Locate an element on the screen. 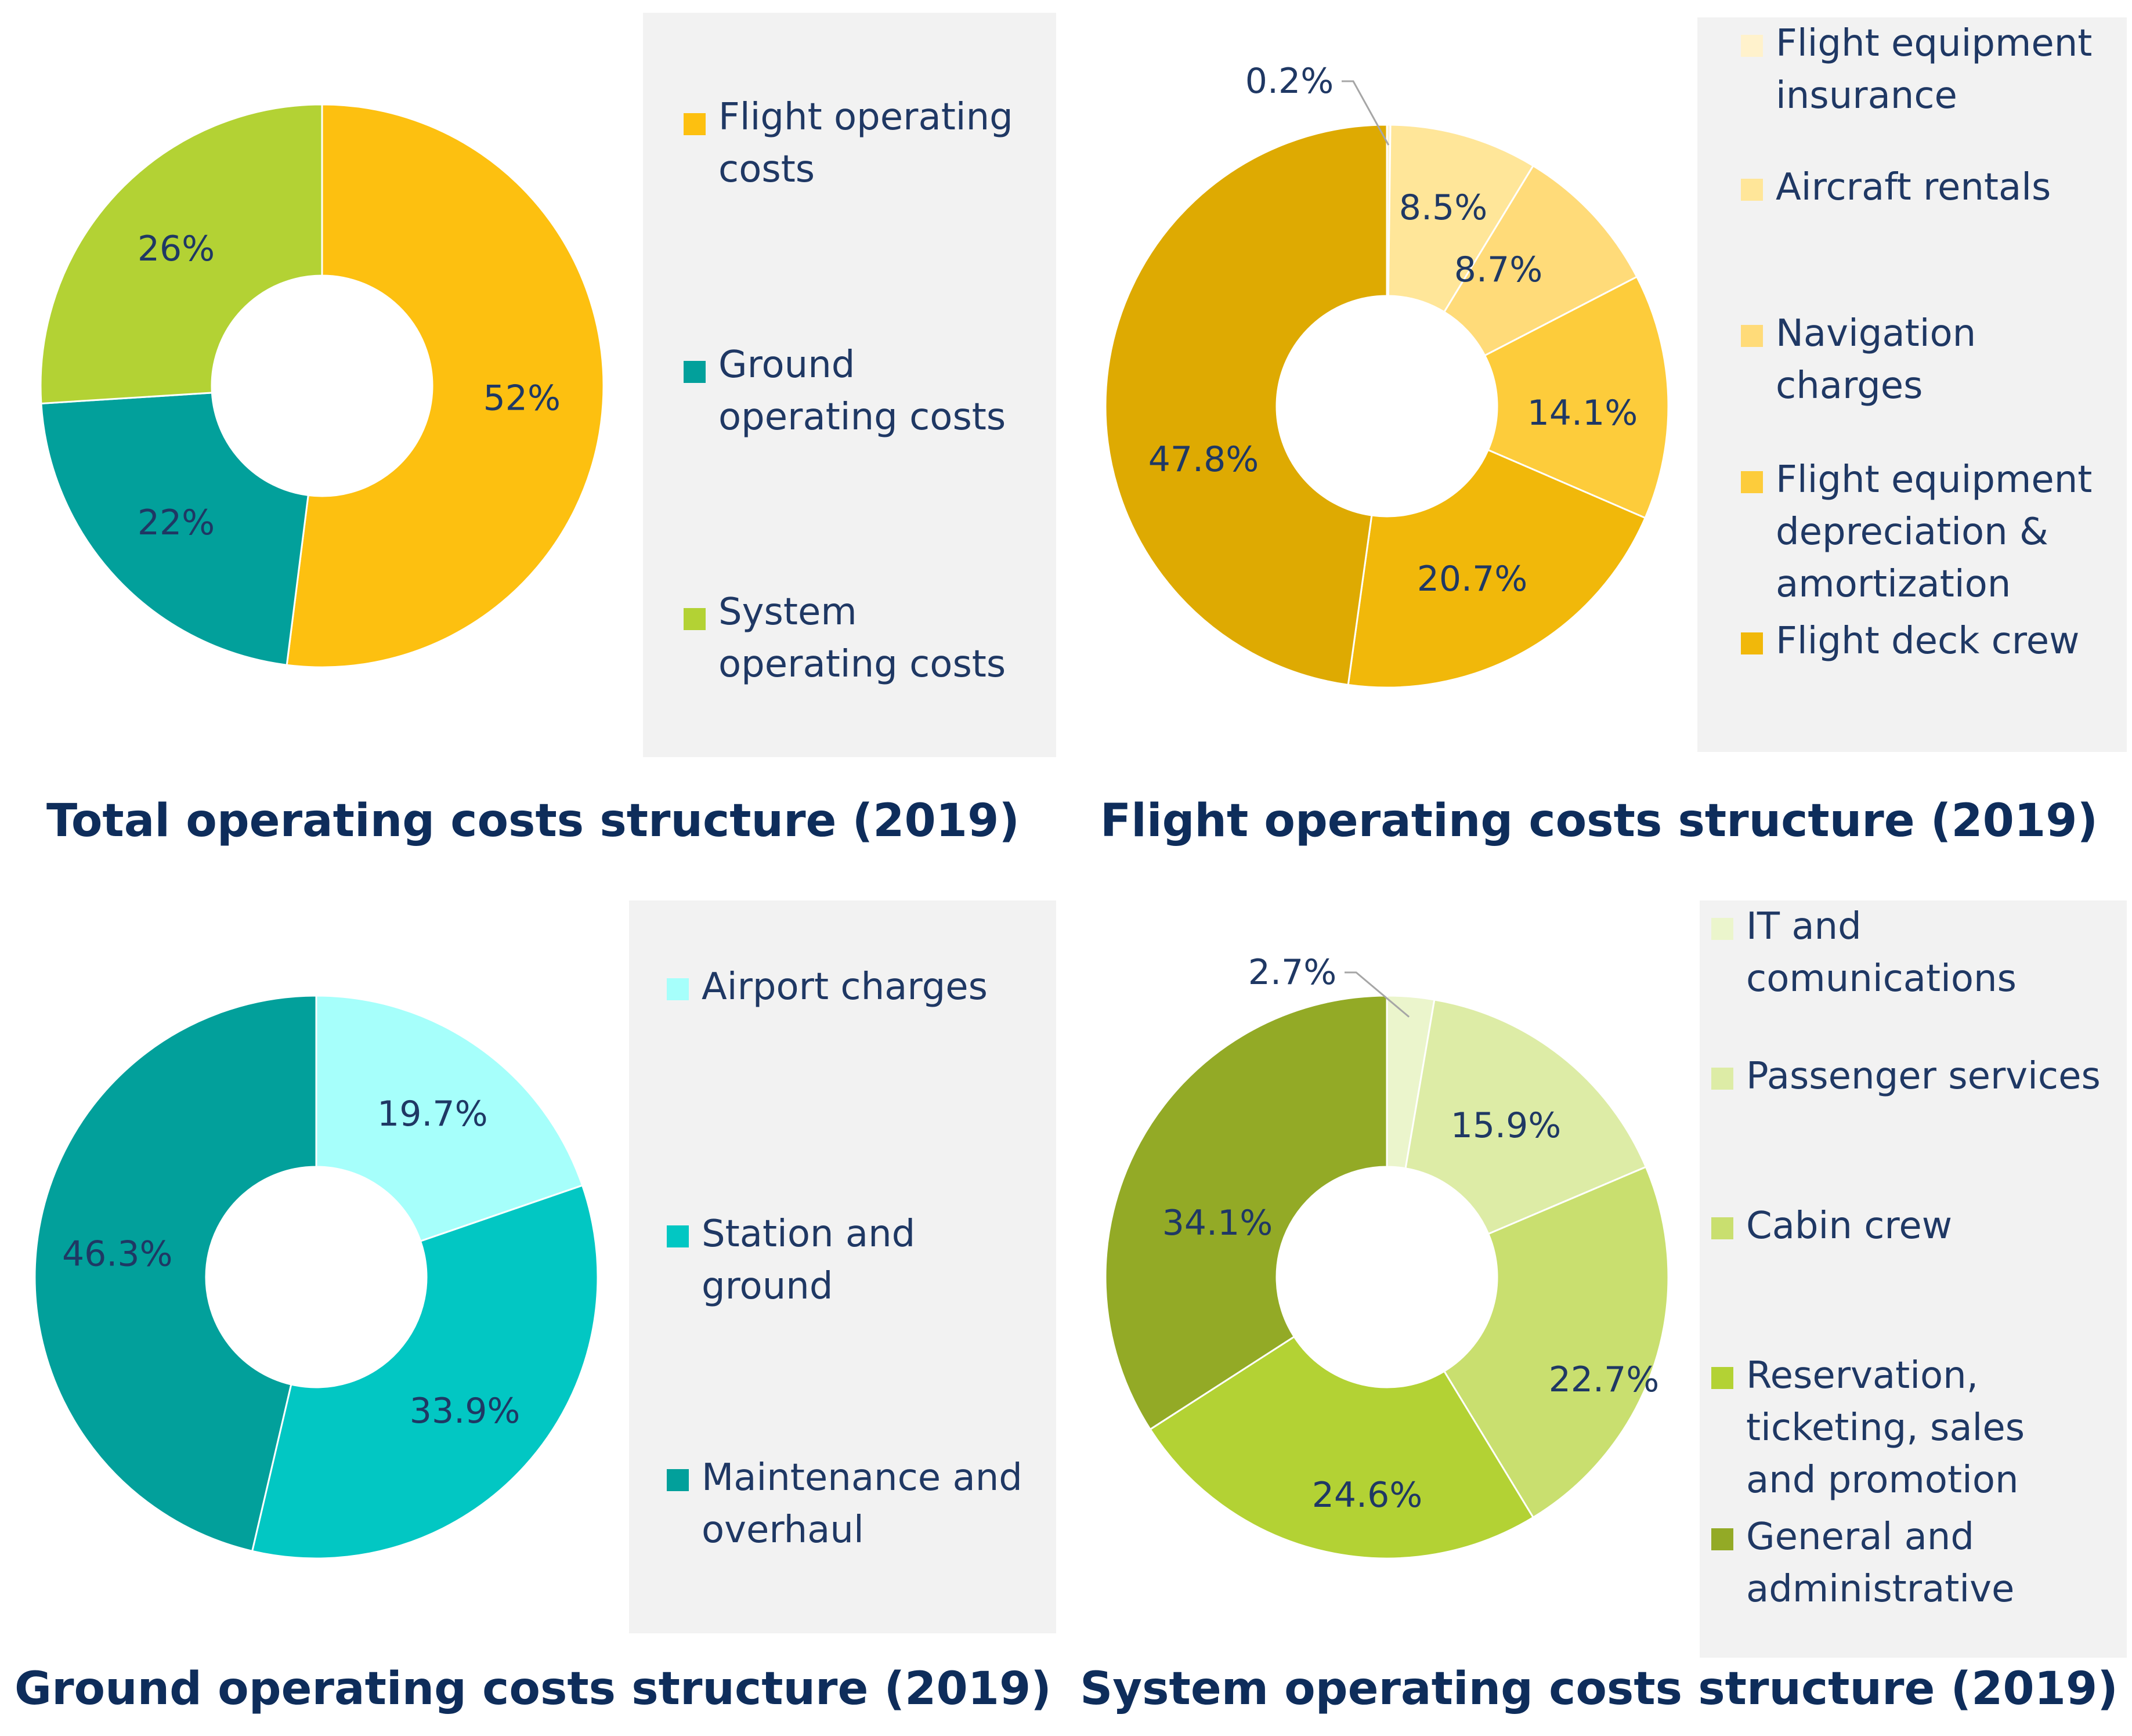 Image resolution: width=2132 pixels, height=1736 pixels. legend-label: General and administrative is located at coordinates (1881, 1563).